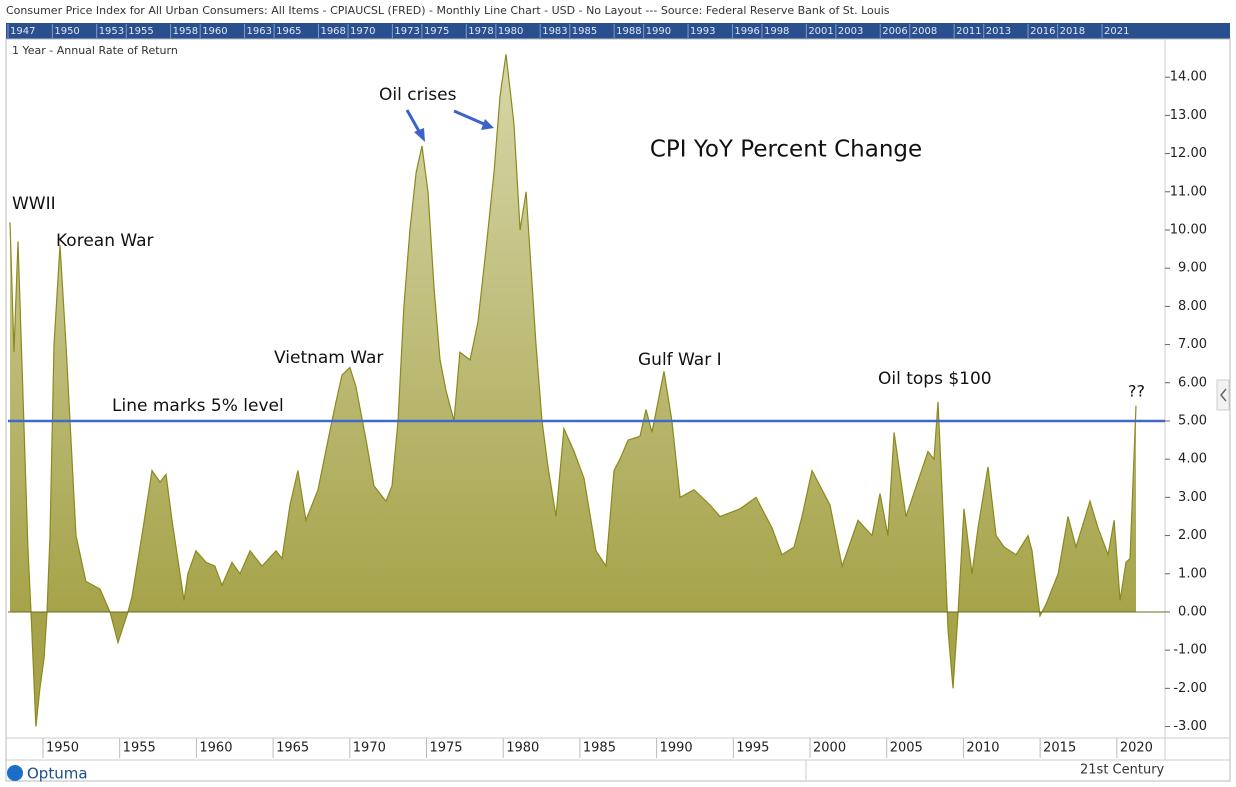 Image resolution: width=1236 pixels, height=787 pixels. I want to click on y-tick-label: 1.00, so click(1192, 573).